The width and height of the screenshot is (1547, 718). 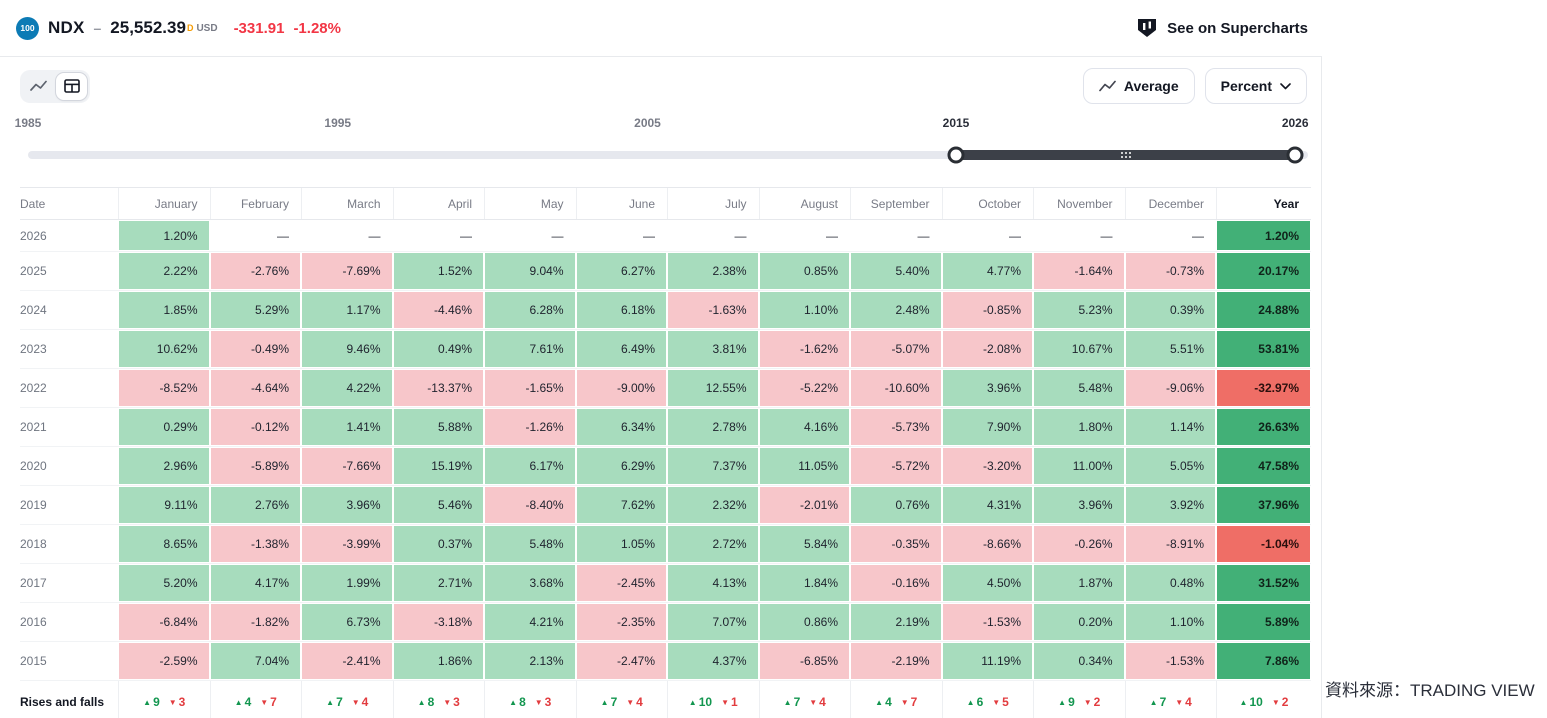 I want to click on cell-2019-year-total: 37.96%, so click(x=1263, y=505).